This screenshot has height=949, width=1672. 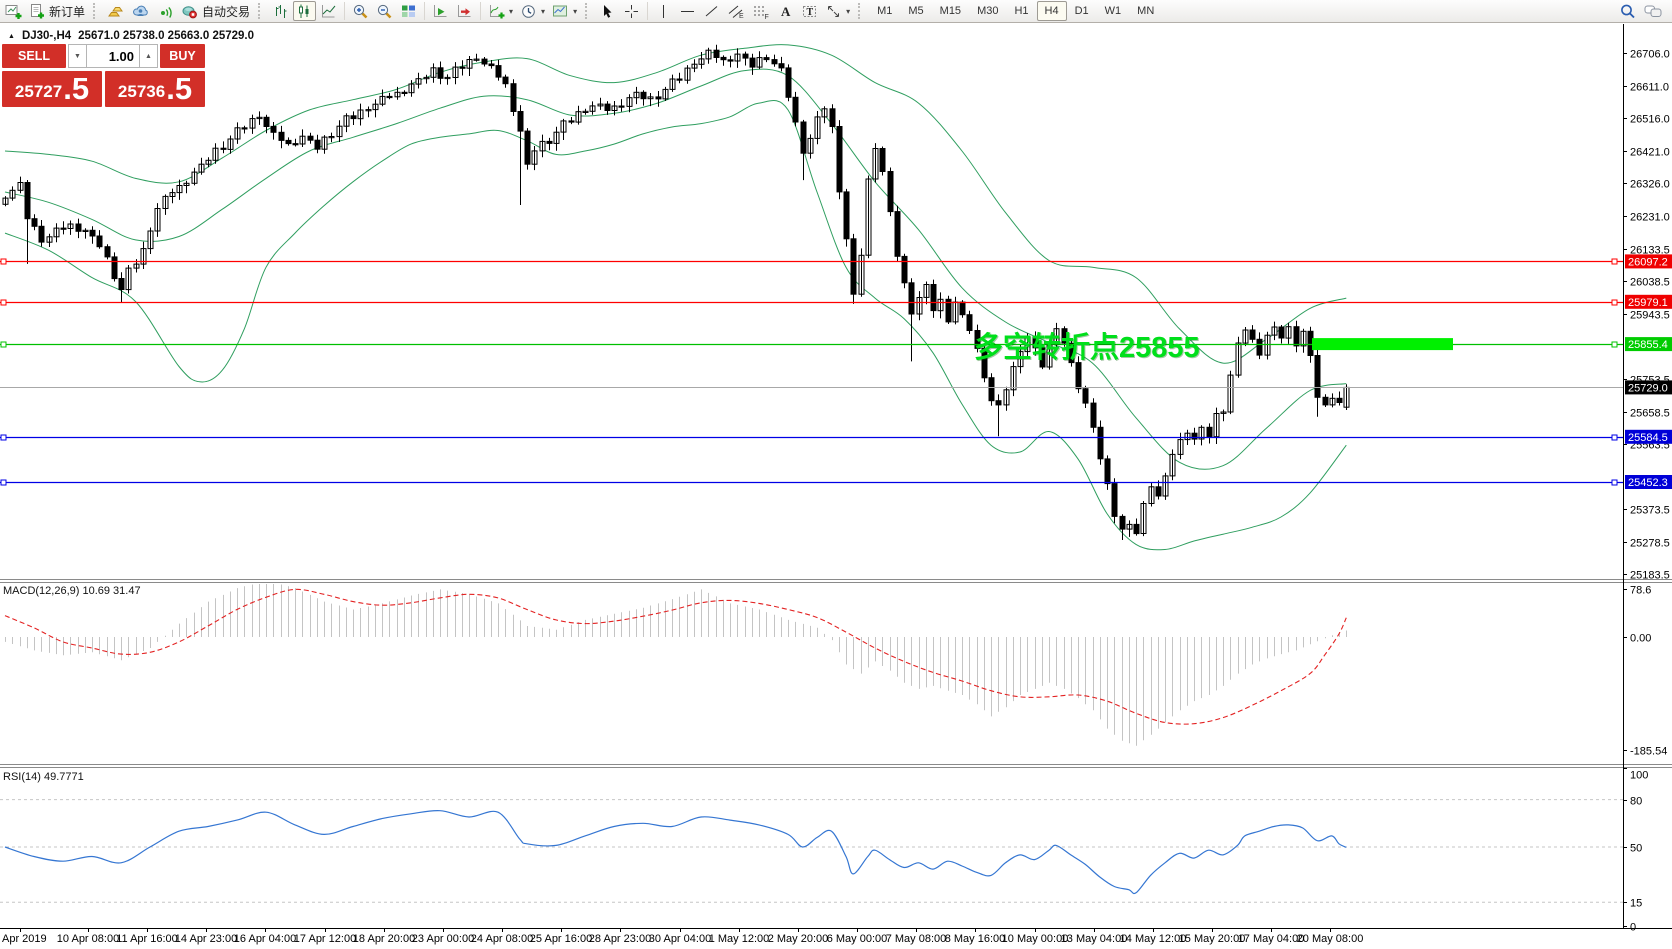 What do you see at coordinates (848, 11) in the screenshot?
I see `chevron-down-icon: ▾` at bounding box center [848, 11].